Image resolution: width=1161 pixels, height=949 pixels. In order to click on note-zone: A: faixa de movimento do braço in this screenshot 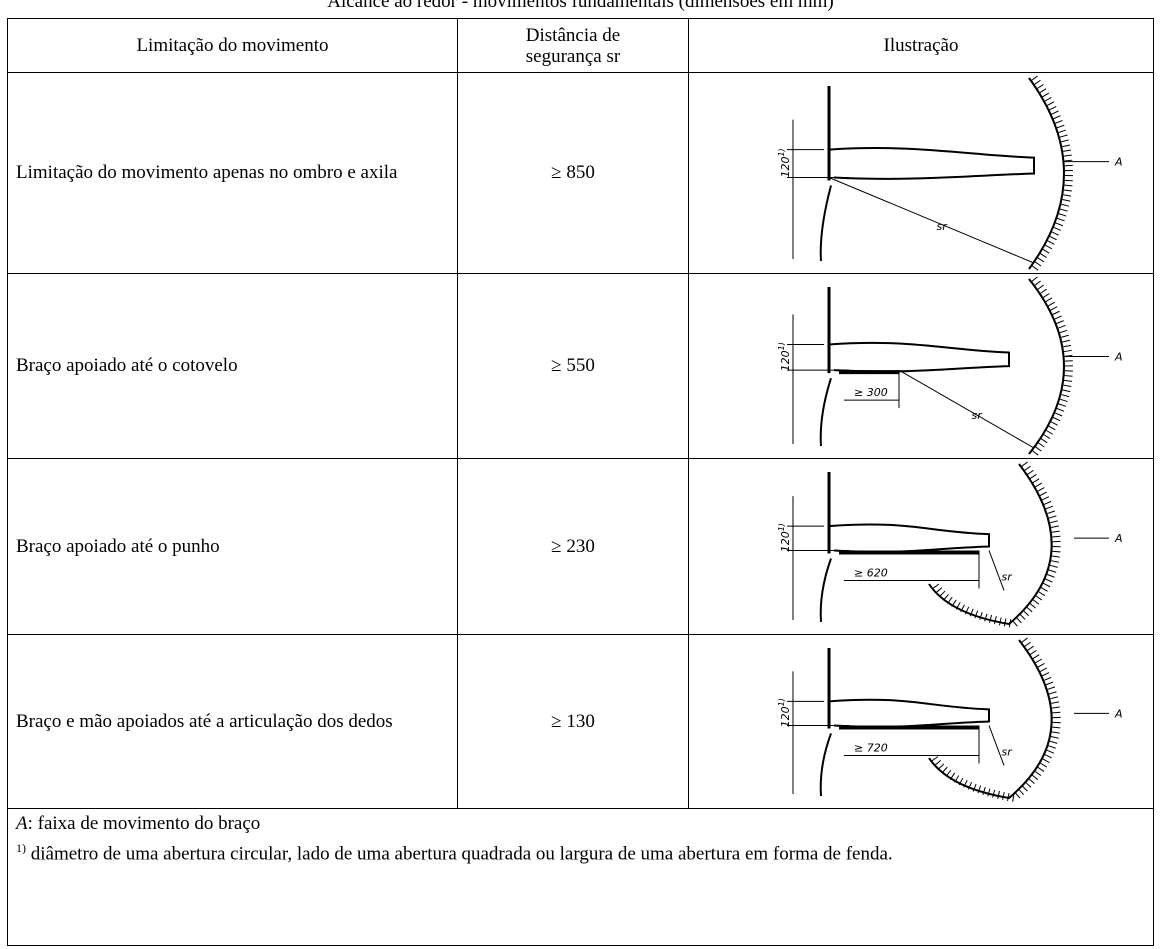, I will do `click(580, 823)`.